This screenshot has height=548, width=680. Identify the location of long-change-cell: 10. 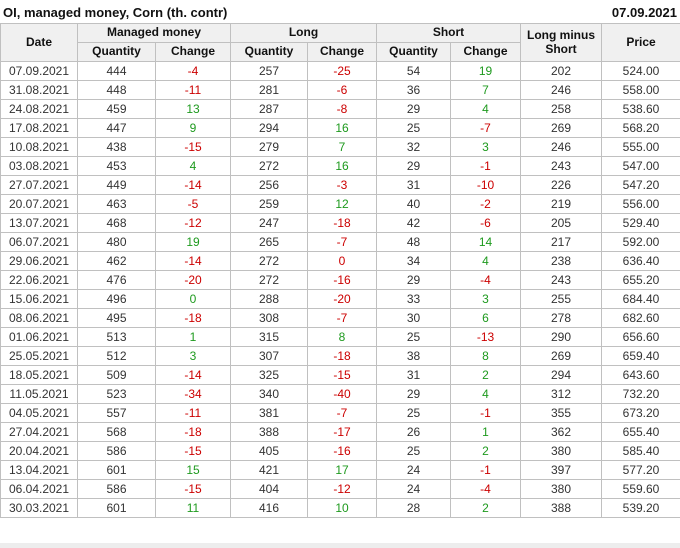
(342, 508).